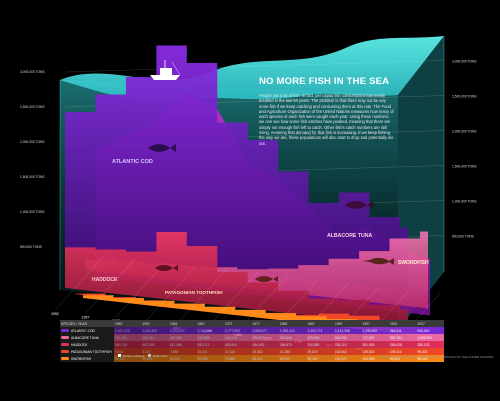 This screenshot has height=401, width=500. What do you see at coordinates (430, 323) in the screenshot?
I see `table-header-cell: 2007` at bounding box center [430, 323].